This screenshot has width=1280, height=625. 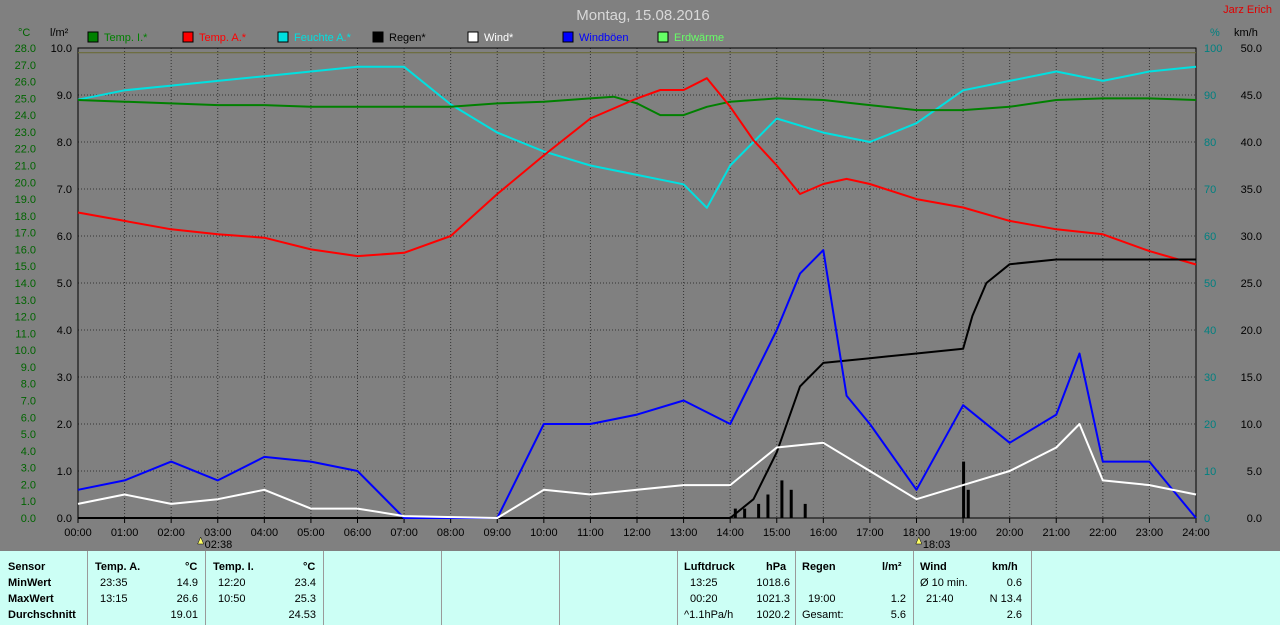 What do you see at coordinates (1056, 533) in the screenshot?
I see `x-tick-label: 21:00` at bounding box center [1056, 533].